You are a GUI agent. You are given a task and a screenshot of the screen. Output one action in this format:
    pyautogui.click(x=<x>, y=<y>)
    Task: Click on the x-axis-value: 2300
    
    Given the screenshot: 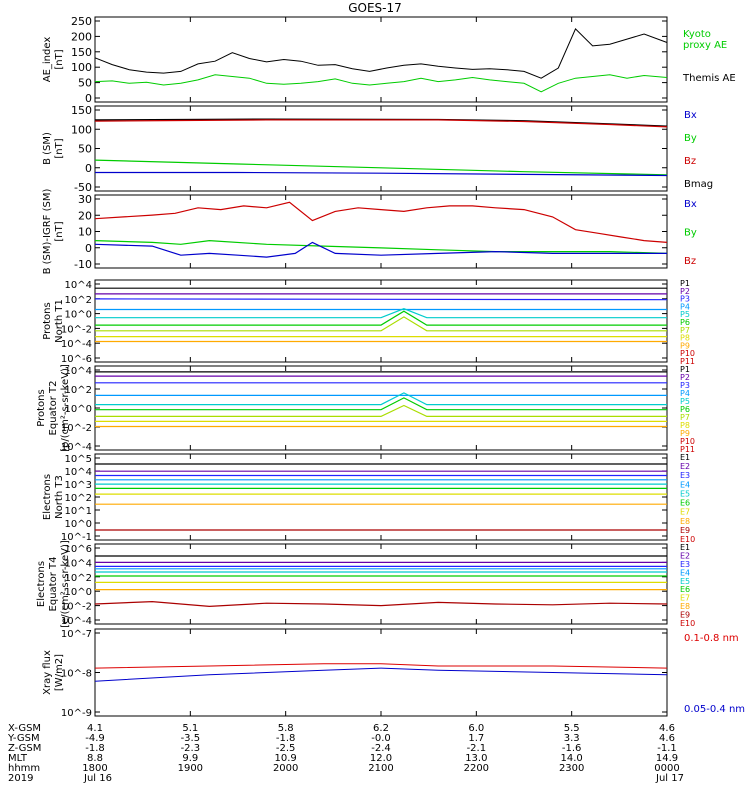 What is the action you would take?
    pyautogui.click(x=571, y=768)
    